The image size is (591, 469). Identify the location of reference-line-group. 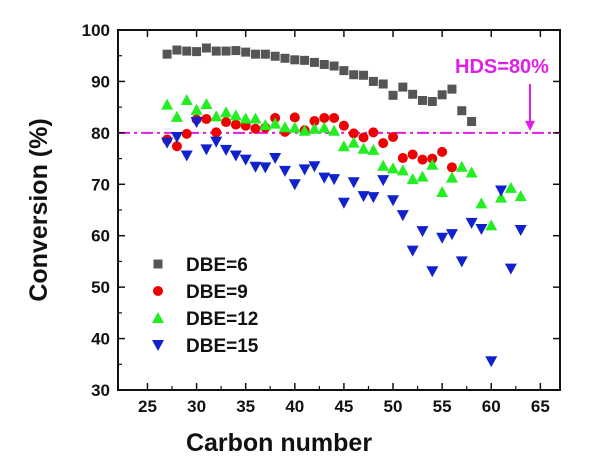
(339, 109).